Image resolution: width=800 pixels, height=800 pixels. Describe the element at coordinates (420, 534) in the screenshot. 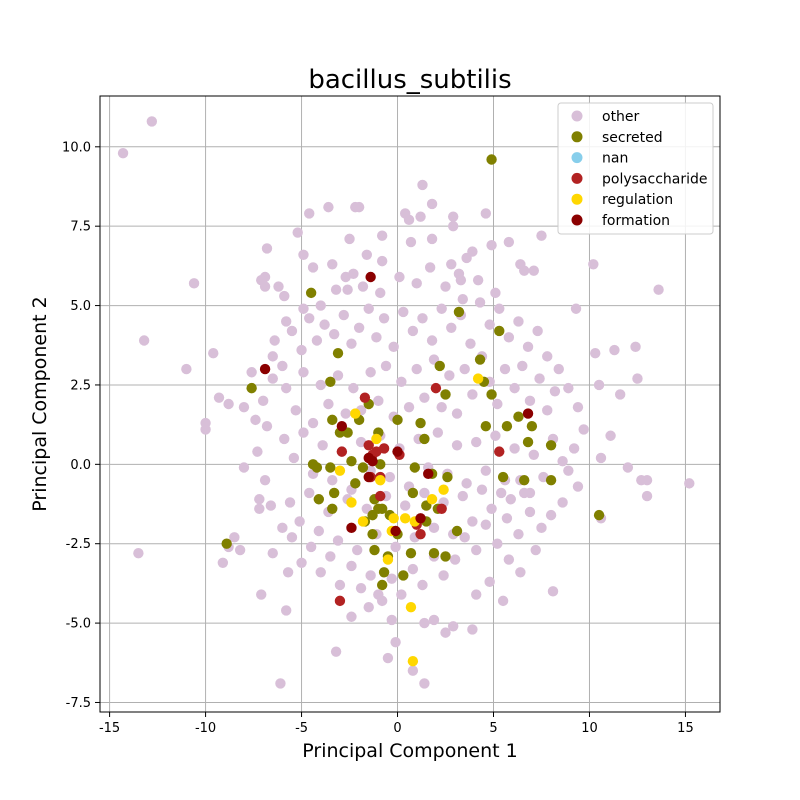

I see `data-point-polysaccharide` at that location.